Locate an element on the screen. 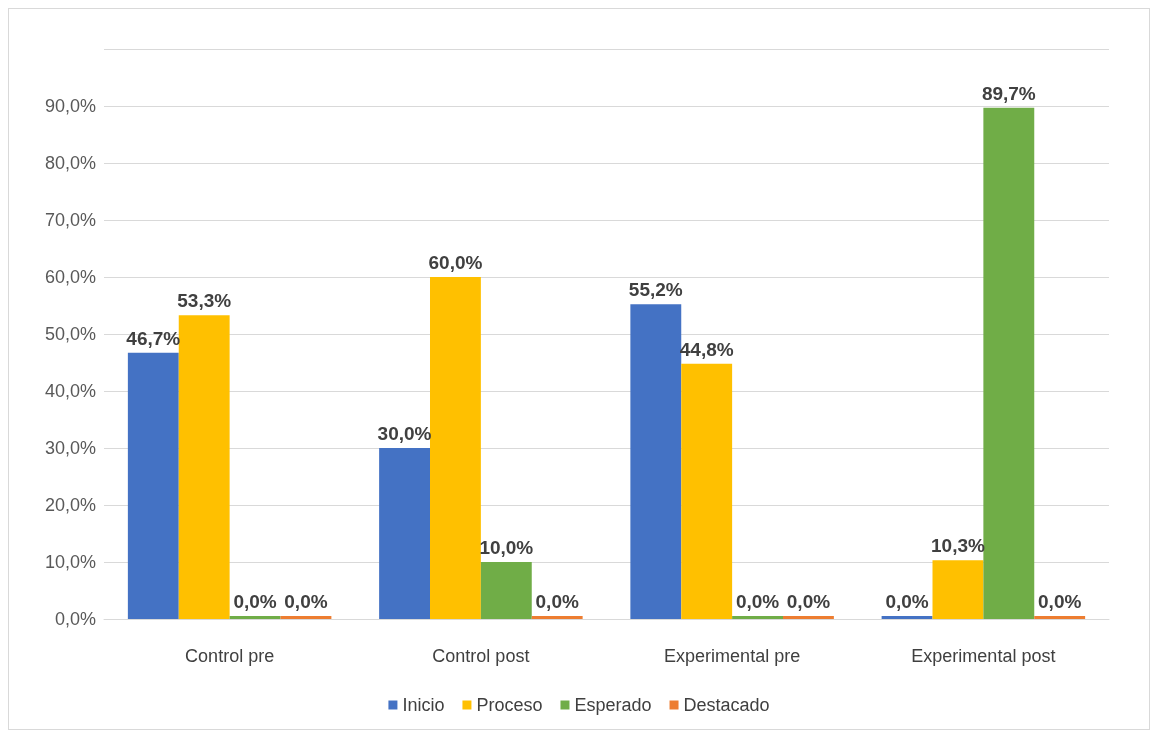 This screenshot has height=740, width=1161. x-tick-label: Experimental post is located at coordinates (983, 656).